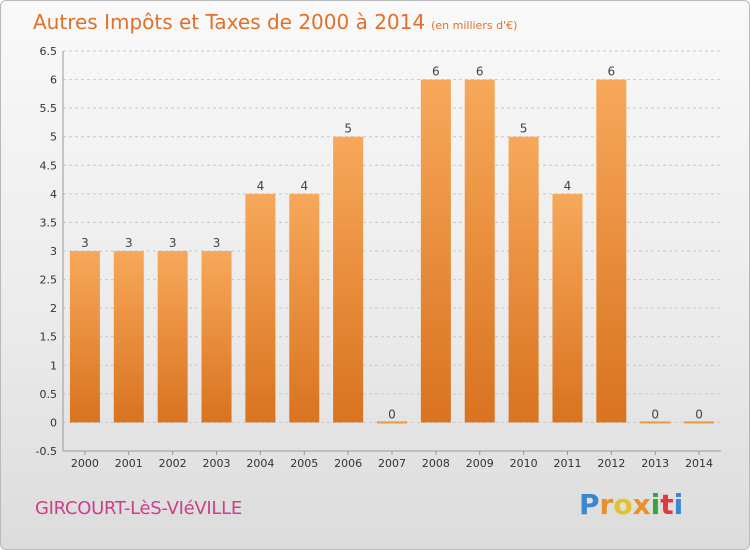 This screenshot has width=750, height=550. Describe the element at coordinates (216, 337) in the screenshot. I see `bar-2003` at that location.